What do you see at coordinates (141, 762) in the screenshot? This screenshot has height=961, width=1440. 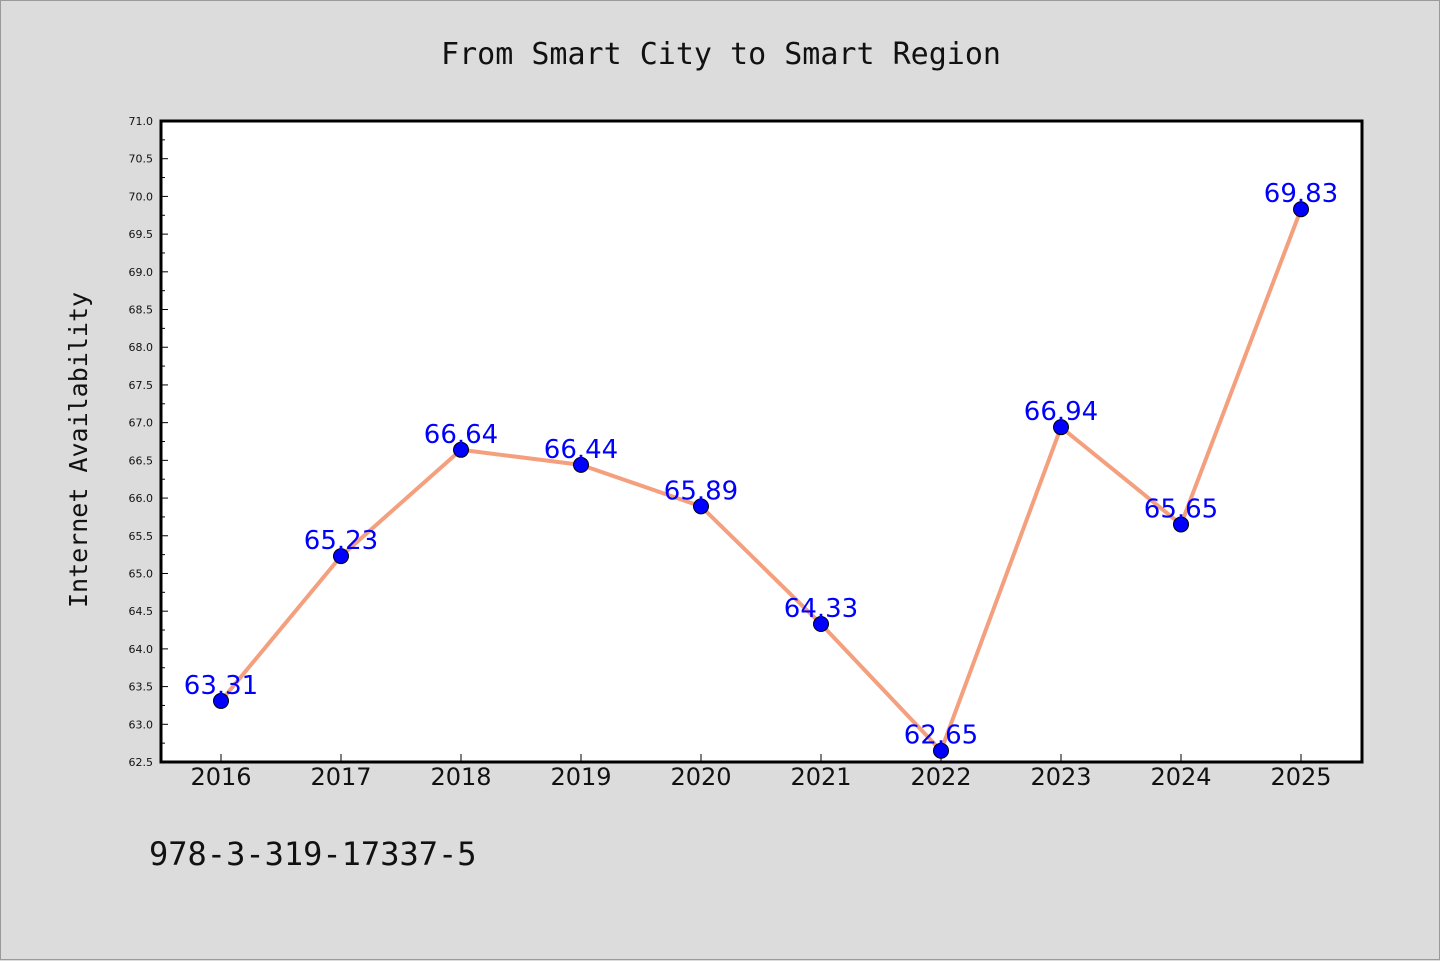 I see `y-tick-label: 62.5` at bounding box center [141, 762].